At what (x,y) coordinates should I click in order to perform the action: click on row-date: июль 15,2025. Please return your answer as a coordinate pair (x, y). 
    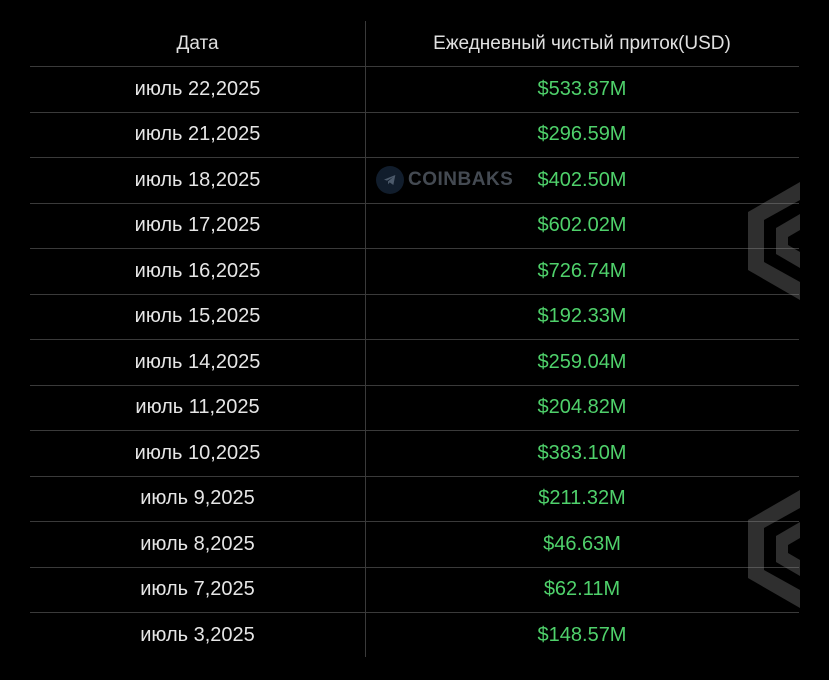
    Looking at the image, I should click on (197, 316).